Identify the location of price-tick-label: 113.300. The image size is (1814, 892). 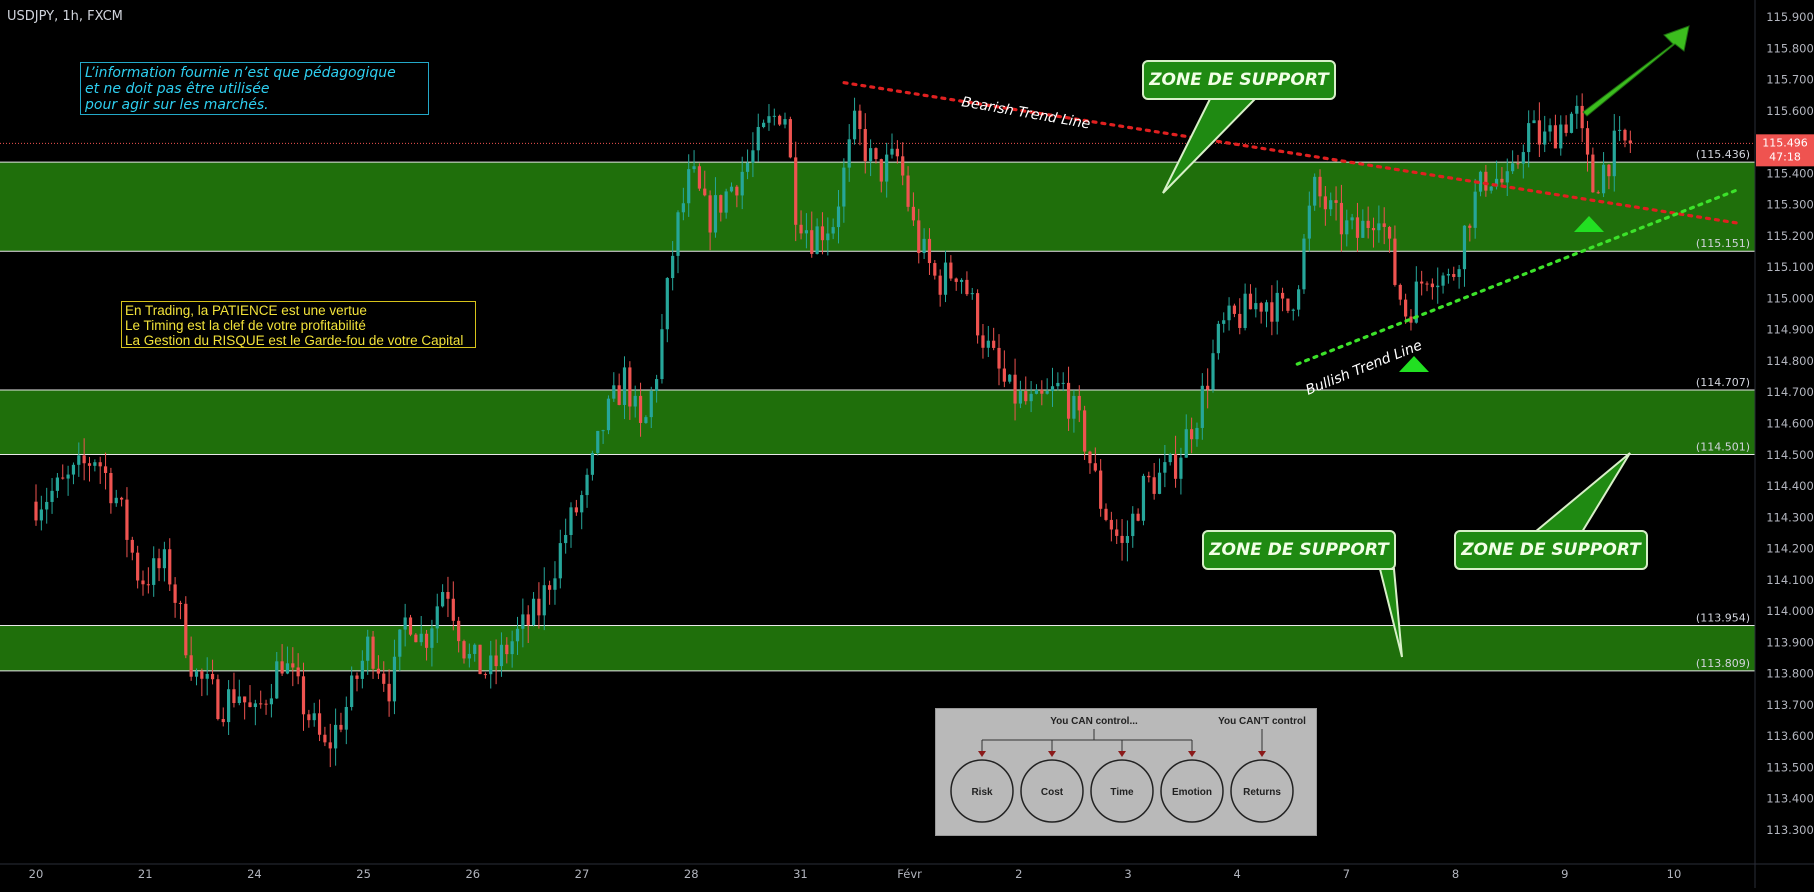
(1790, 830).